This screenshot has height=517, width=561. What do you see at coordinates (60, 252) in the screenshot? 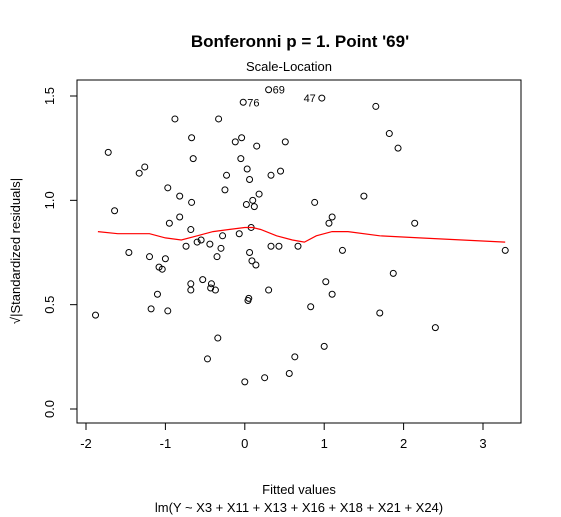
I see `y-axis: 0.0 0.5 1.0 1.5` at bounding box center [60, 252].